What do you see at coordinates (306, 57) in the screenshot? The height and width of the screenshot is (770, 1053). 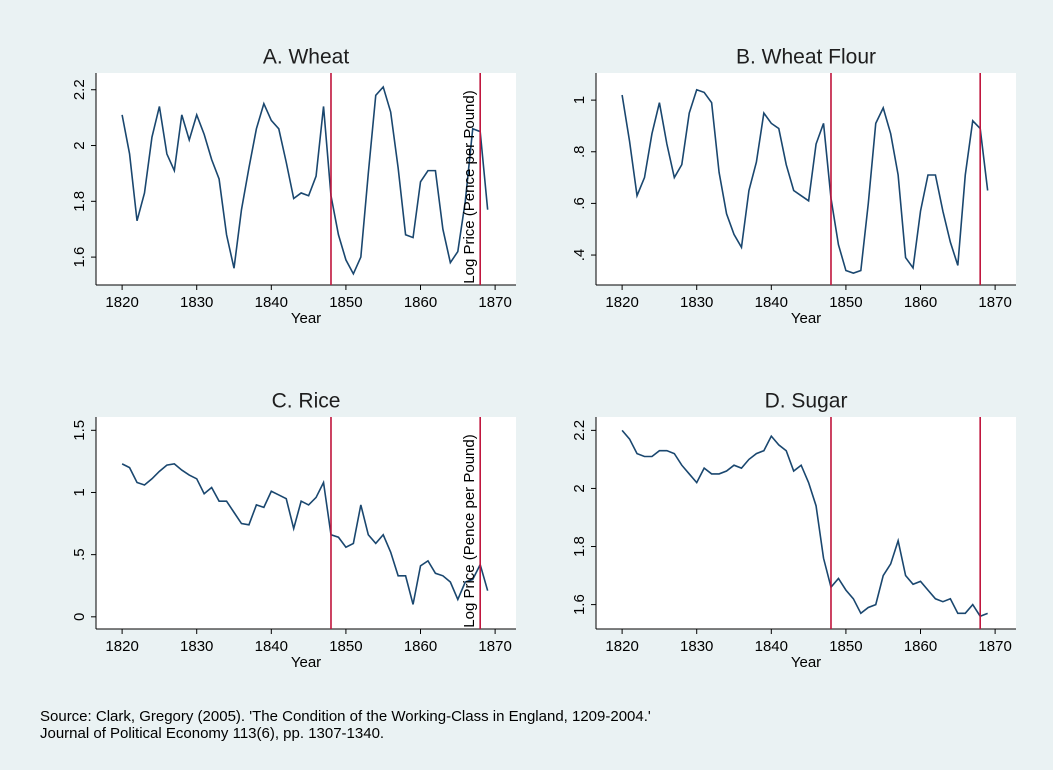 I see `panel-title: A. Wheat` at bounding box center [306, 57].